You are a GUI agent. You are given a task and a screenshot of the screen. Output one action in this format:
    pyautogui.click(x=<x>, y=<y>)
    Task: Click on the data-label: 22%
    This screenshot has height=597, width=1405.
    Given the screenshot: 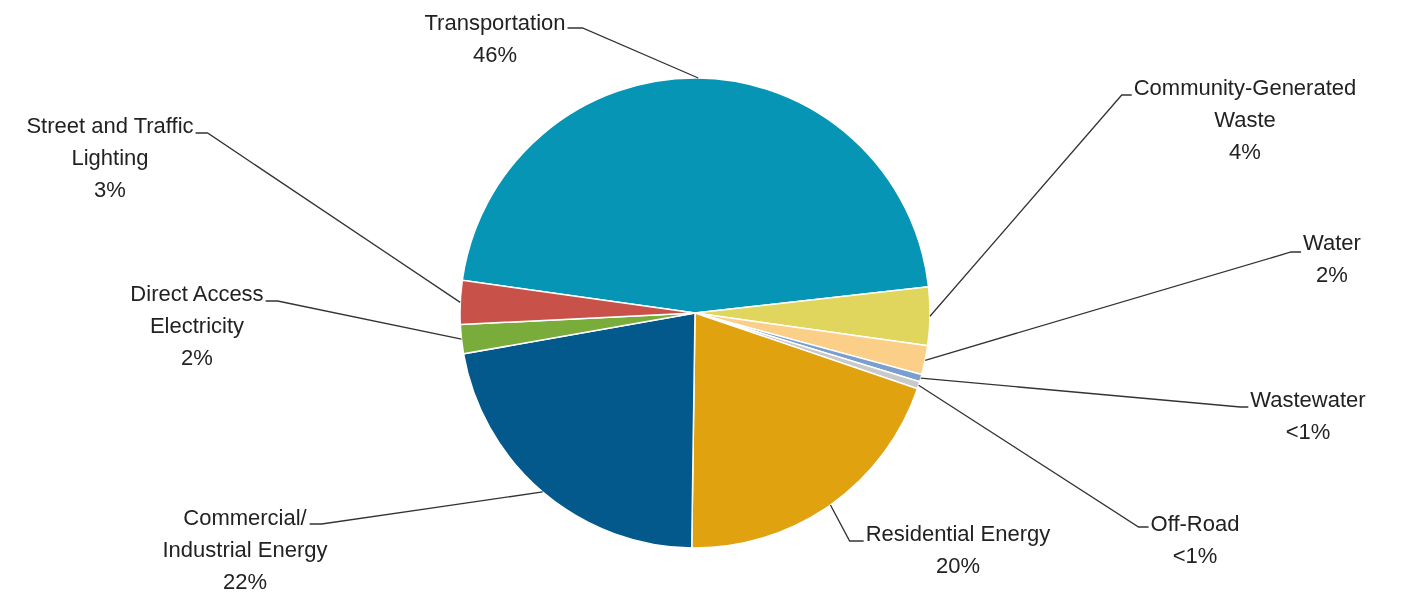 What is the action you would take?
    pyautogui.click(x=245, y=581)
    